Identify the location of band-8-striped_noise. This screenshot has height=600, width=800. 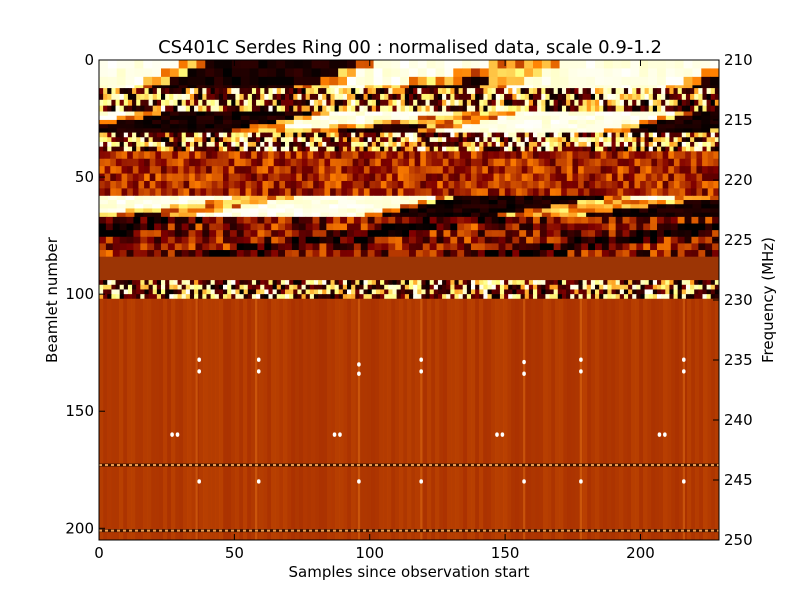
(409, 290).